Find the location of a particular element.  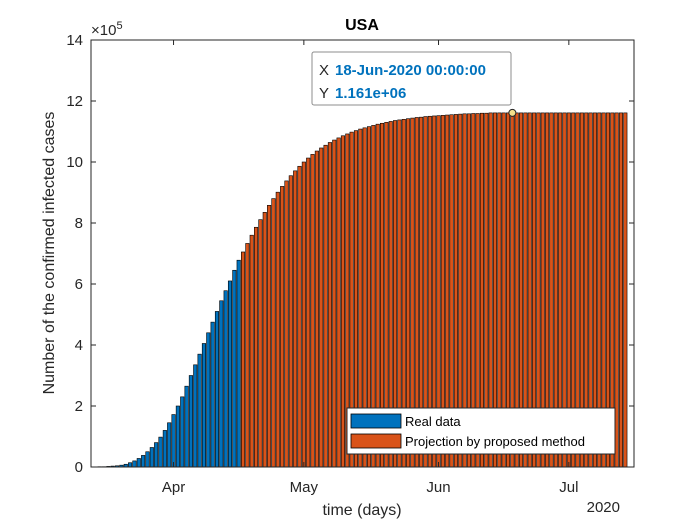

datatip-box is located at coordinates (411, 78).